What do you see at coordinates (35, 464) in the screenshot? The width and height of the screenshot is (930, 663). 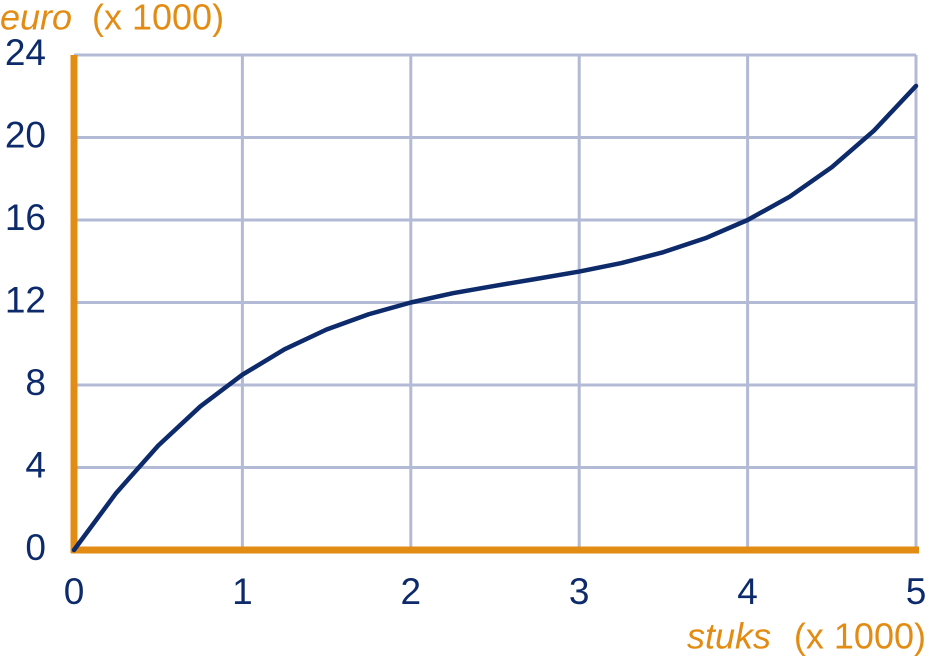 I see `y-tick-label: 4` at bounding box center [35, 464].